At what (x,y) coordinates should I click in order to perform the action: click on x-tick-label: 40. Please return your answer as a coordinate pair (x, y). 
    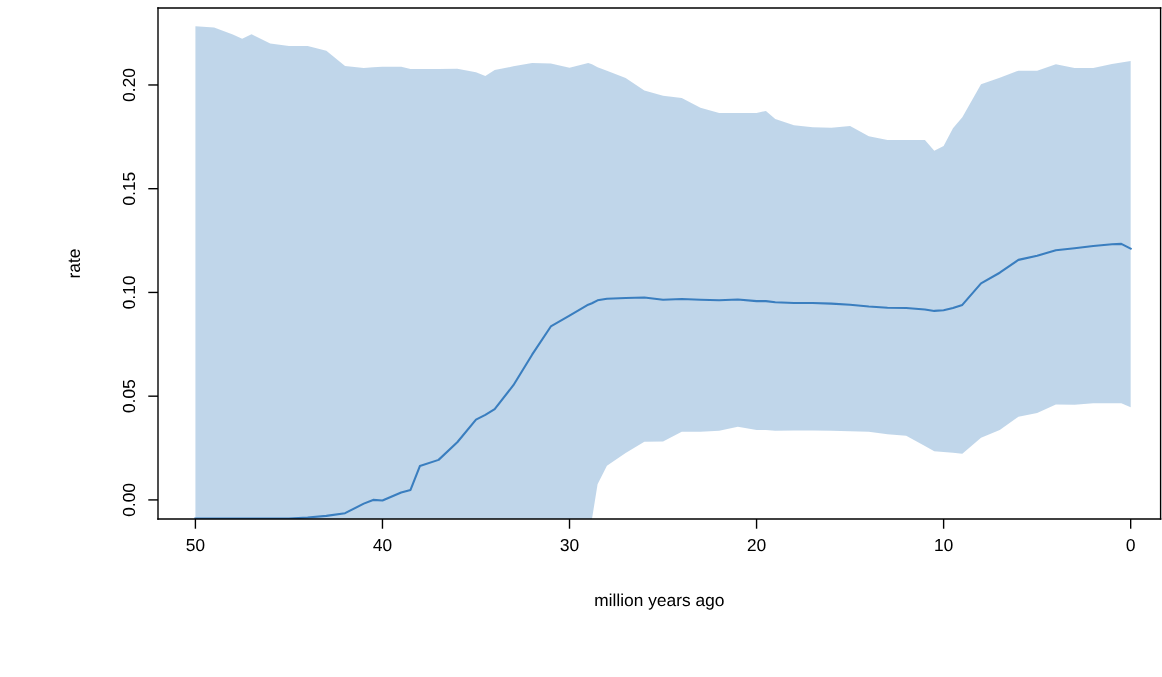
    Looking at the image, I should click on (382, 545).